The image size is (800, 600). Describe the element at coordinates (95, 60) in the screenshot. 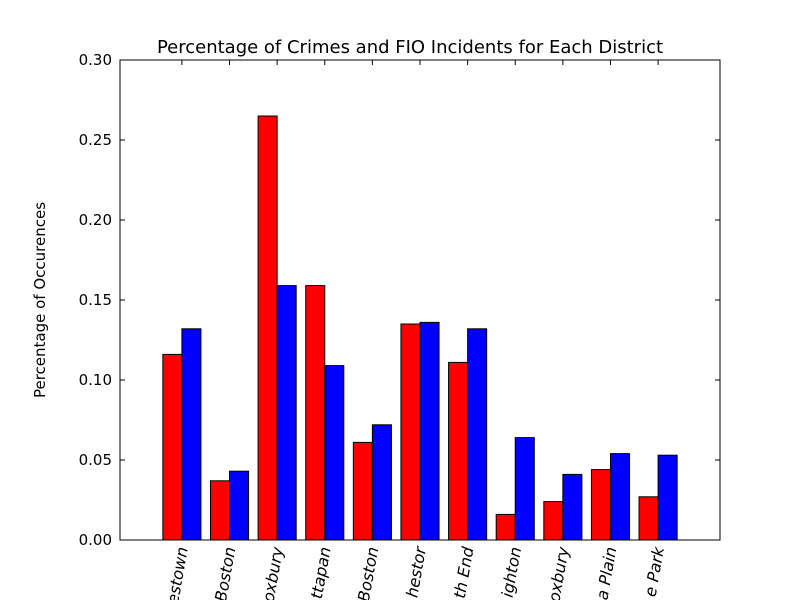

I see `y-tick-label: 0.30` at that location.